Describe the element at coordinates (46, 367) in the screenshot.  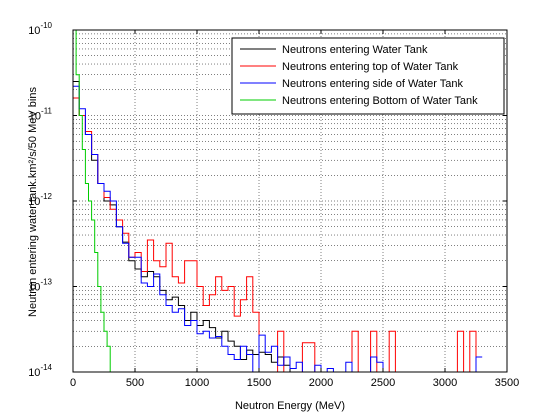
I see `y-tick-exponent: -14` at that location.